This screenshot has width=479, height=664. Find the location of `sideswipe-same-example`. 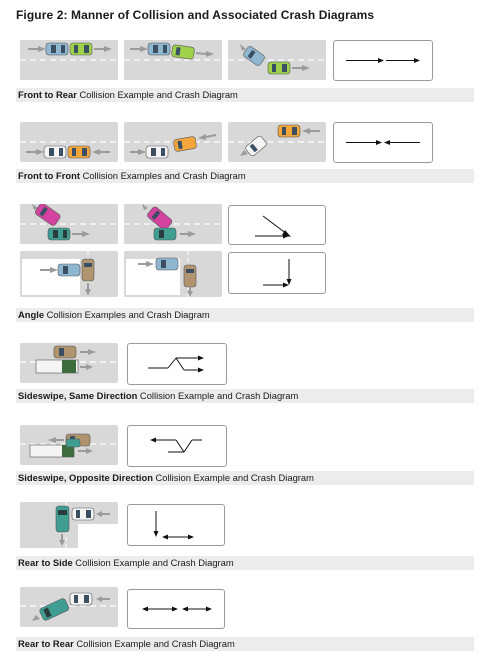

sideswipe-same-example is located at coordinates (69, 363).